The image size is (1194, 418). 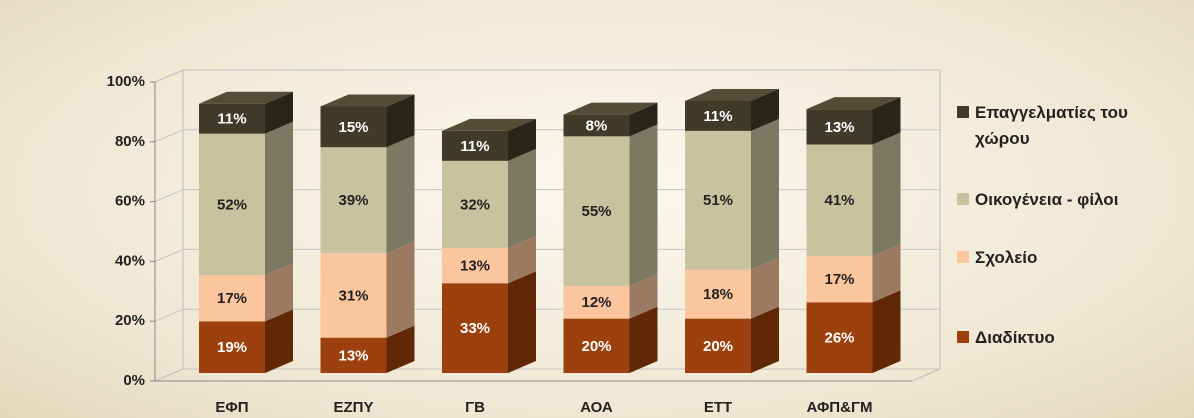 I want to click on data-label: 55%, so click(x=596, y=211).